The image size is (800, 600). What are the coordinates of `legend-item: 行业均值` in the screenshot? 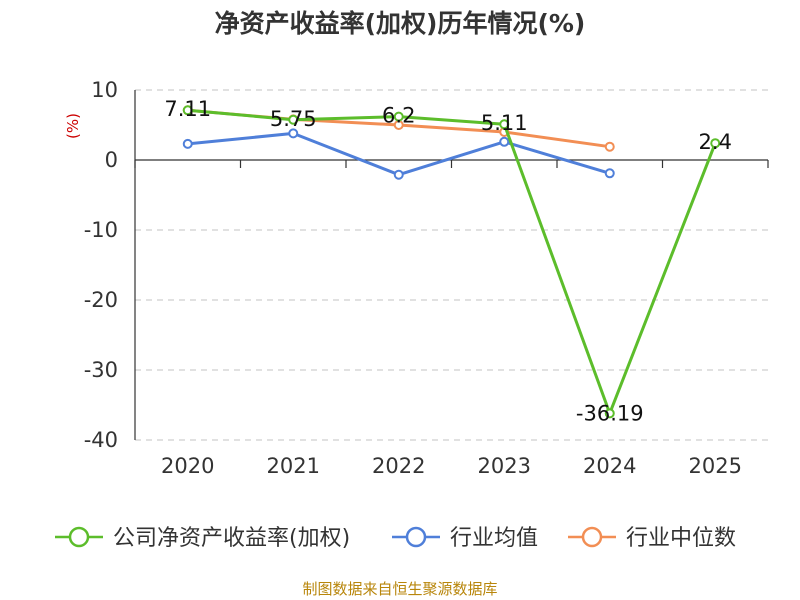 It's located at (465, 538).